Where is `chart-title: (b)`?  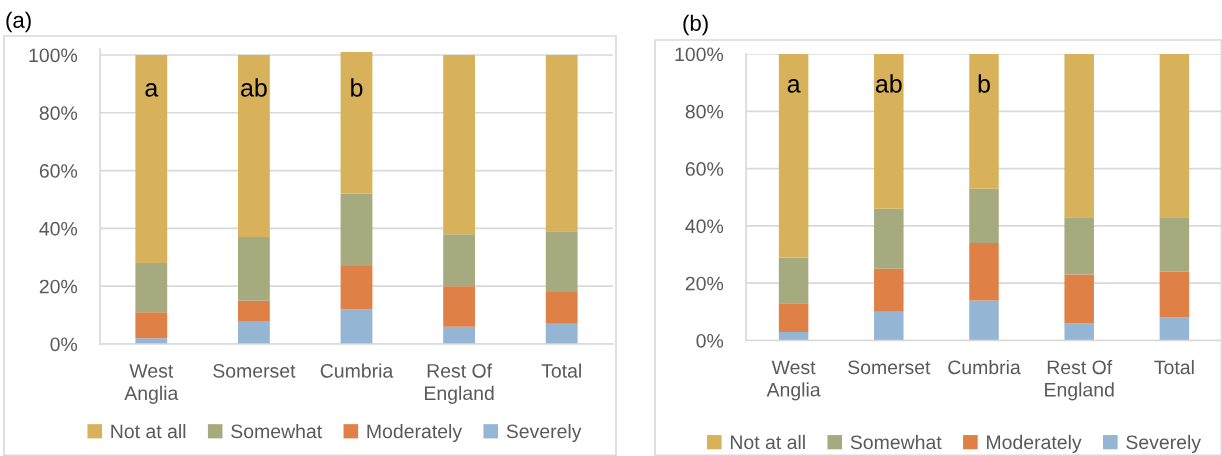 chart-title: (b) is located at coordinates (695, 25).